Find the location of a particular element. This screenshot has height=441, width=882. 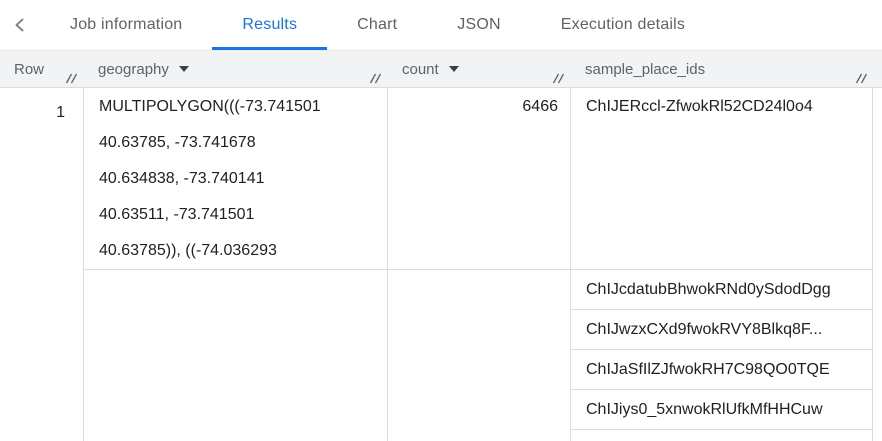

sample-place-id-cell-empty is located at coordinates (721, 435).